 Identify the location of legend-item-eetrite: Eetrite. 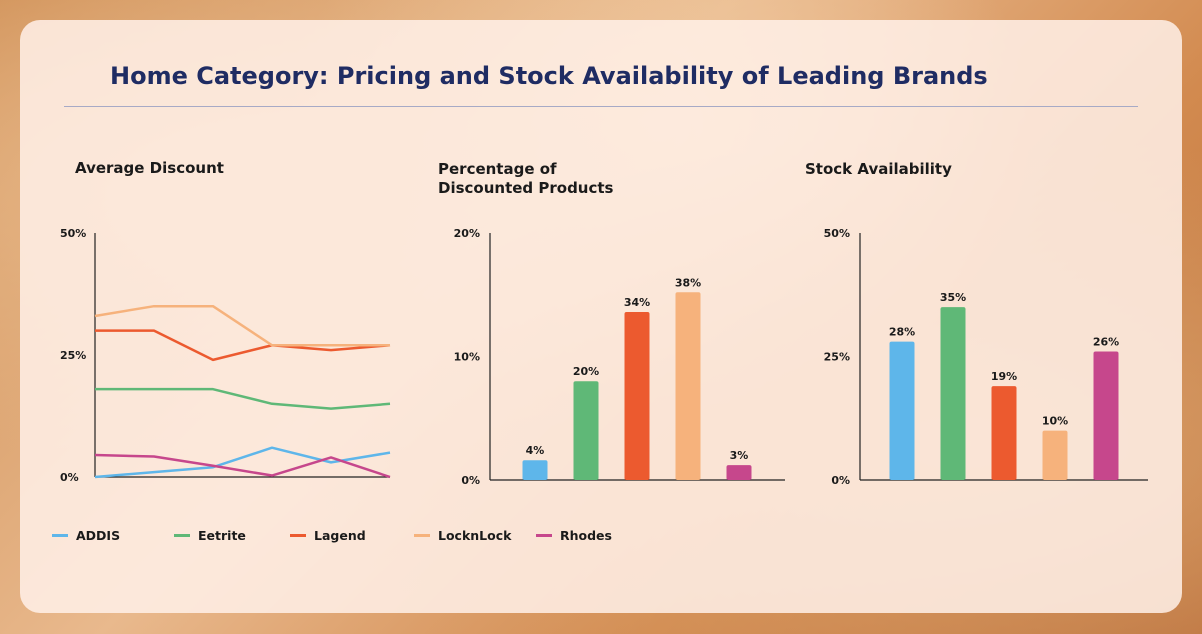
(210, 535).